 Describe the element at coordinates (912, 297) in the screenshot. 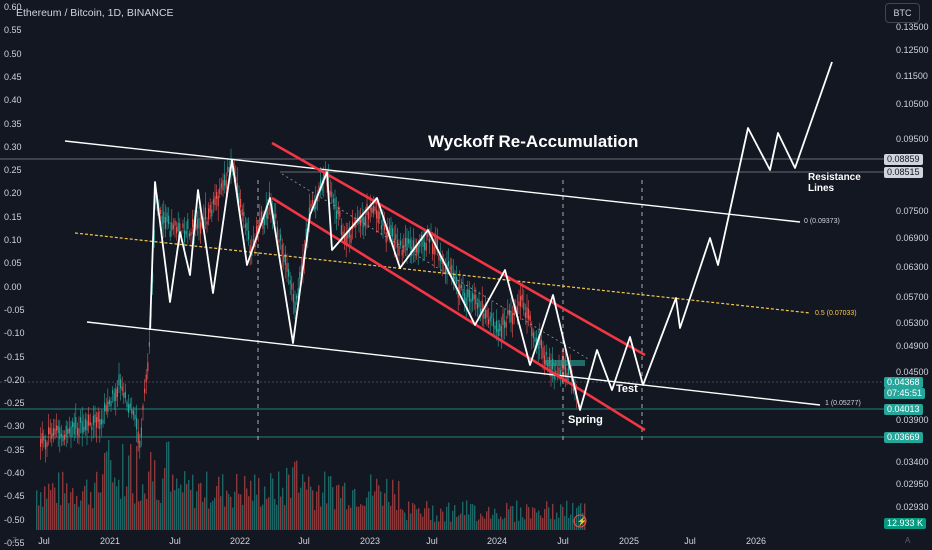

I see `right-axis-tick: 0.05700` at that location.